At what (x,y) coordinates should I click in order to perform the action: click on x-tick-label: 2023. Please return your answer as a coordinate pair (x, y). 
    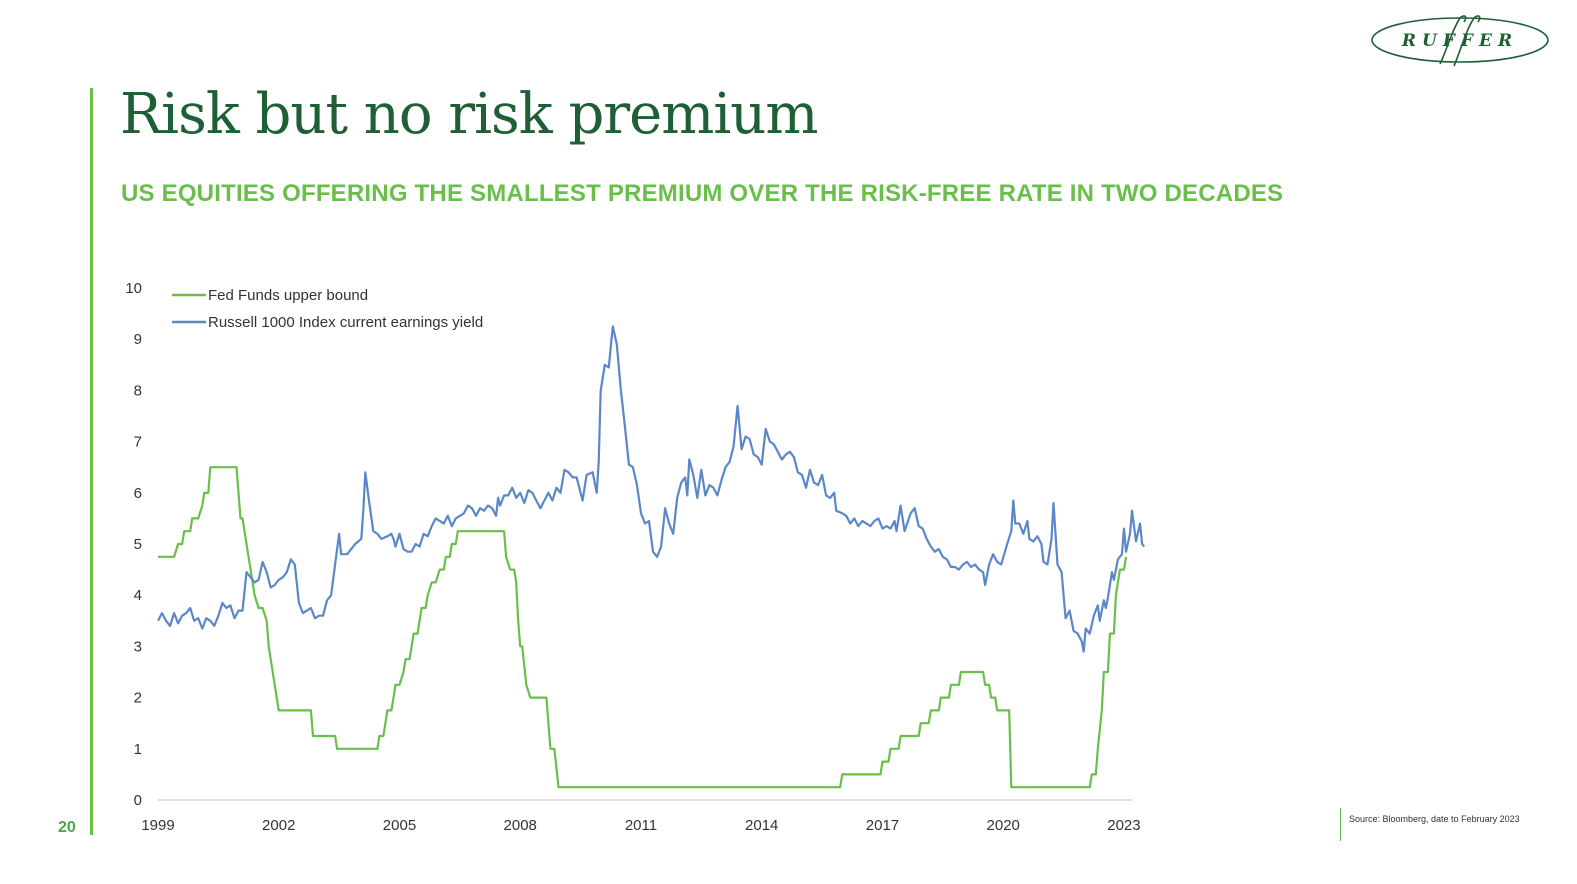
    Looking at the image, I should click on (1123, 825).